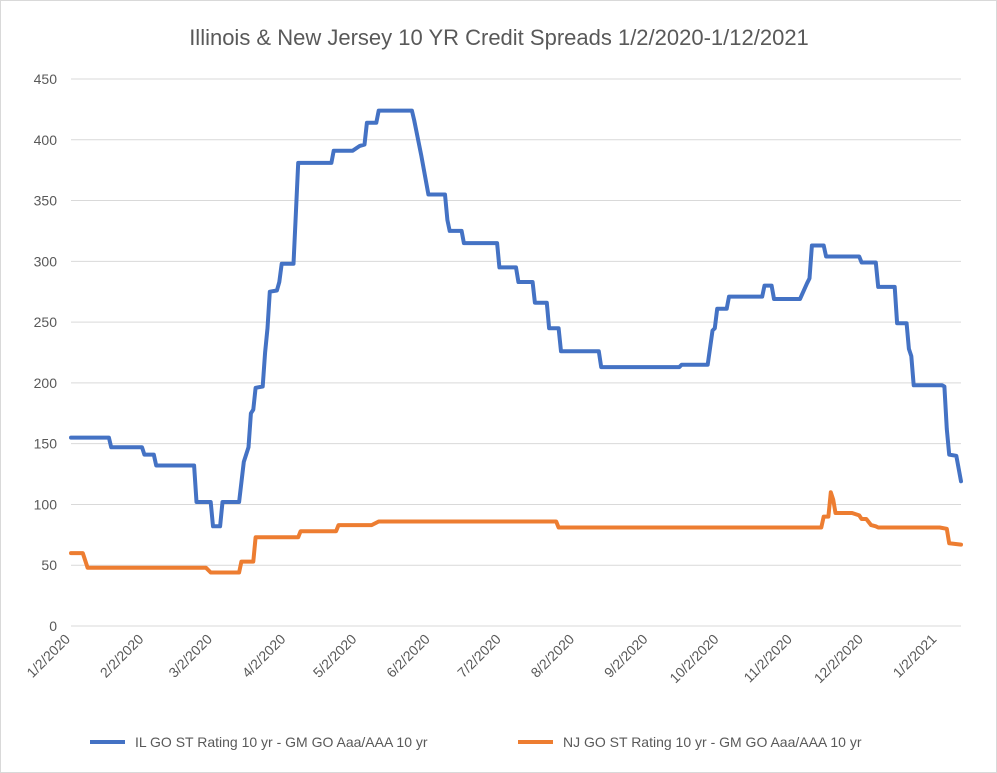 The image size is (997, 773). I want to click on y-tick-label: 450, so click(46, 79).